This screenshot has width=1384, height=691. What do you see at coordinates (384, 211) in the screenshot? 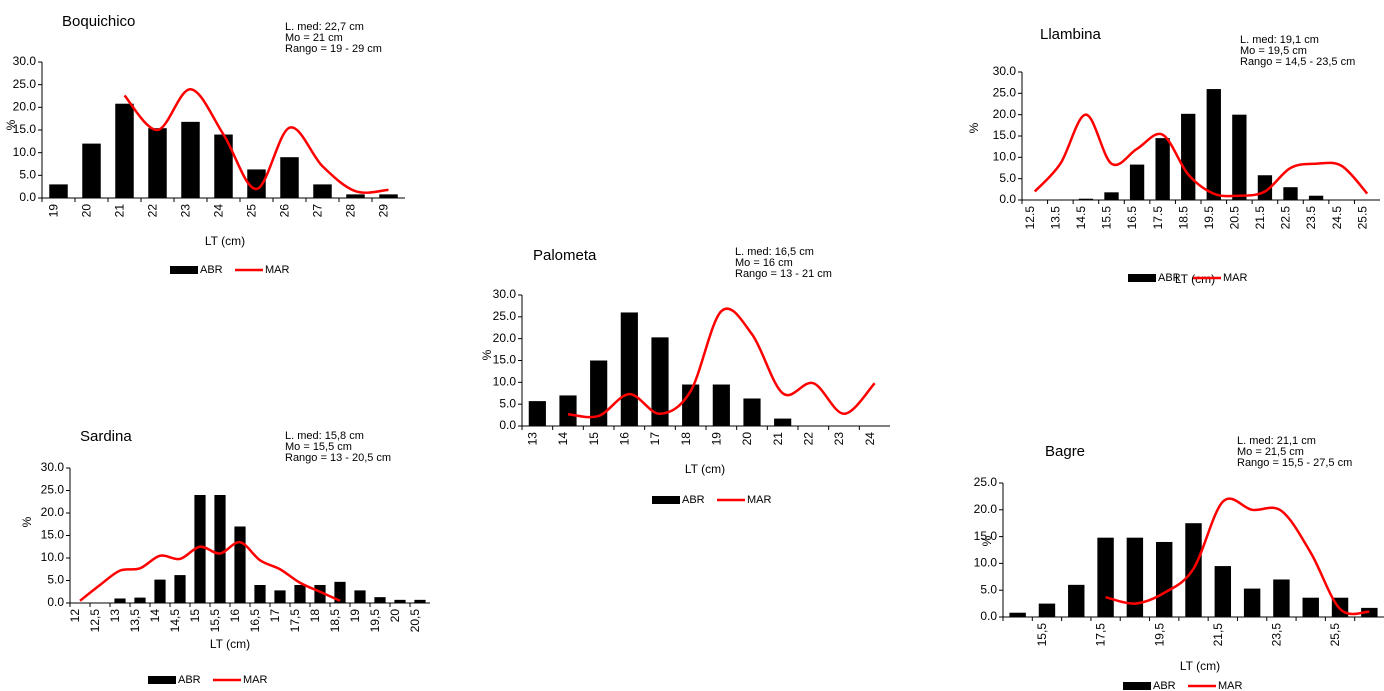
I see `x-tick-label: 29` at bounding box center [384, 211].